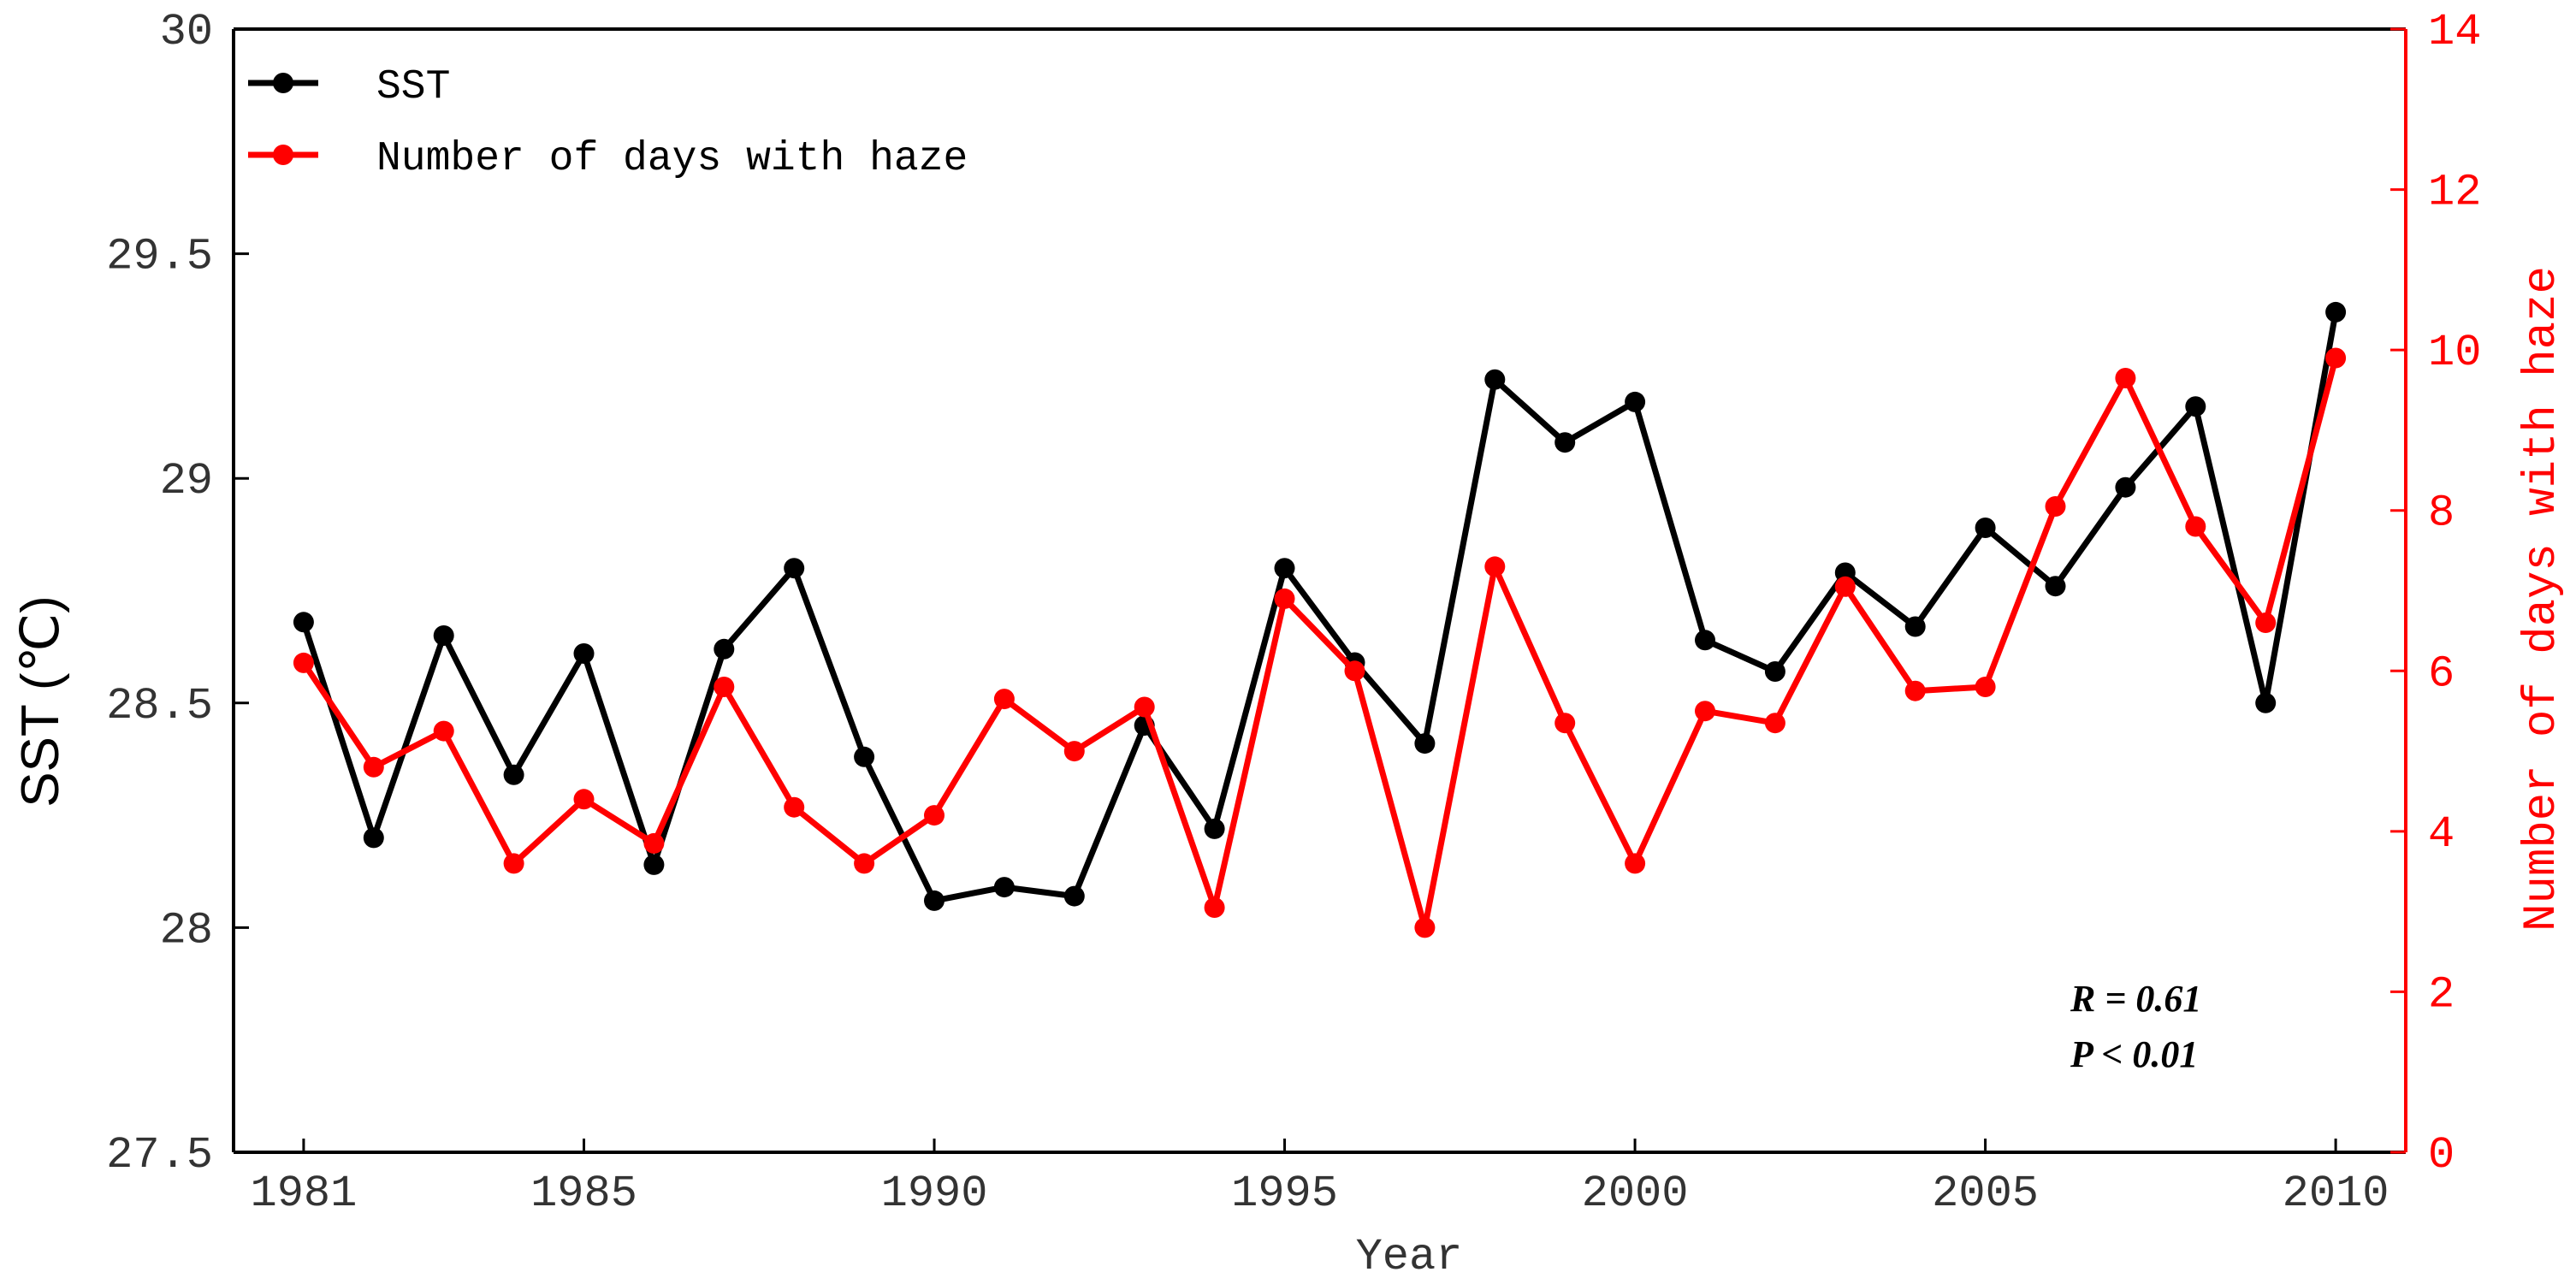 The image size is (2576, 1284). Describe the element at coordinates (584, 799) in the screenshot. I see `point-haze-1985` at that location.